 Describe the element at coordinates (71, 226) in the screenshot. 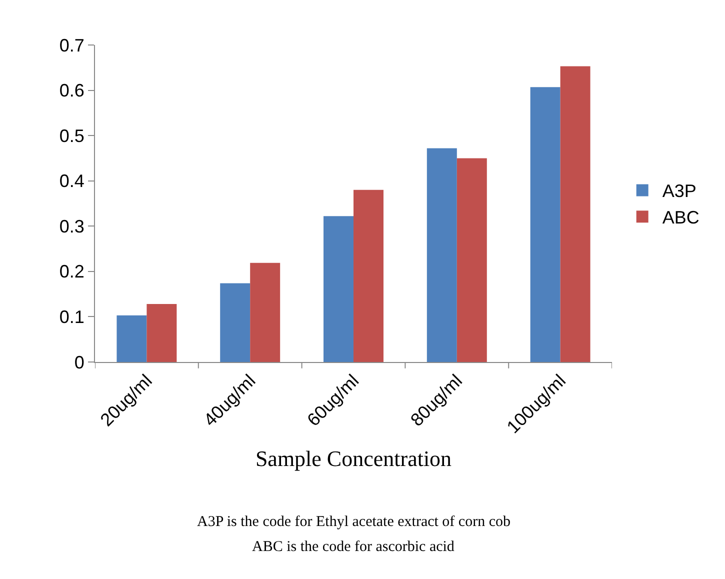

I see `y-tick-label: 0.3` at that location.